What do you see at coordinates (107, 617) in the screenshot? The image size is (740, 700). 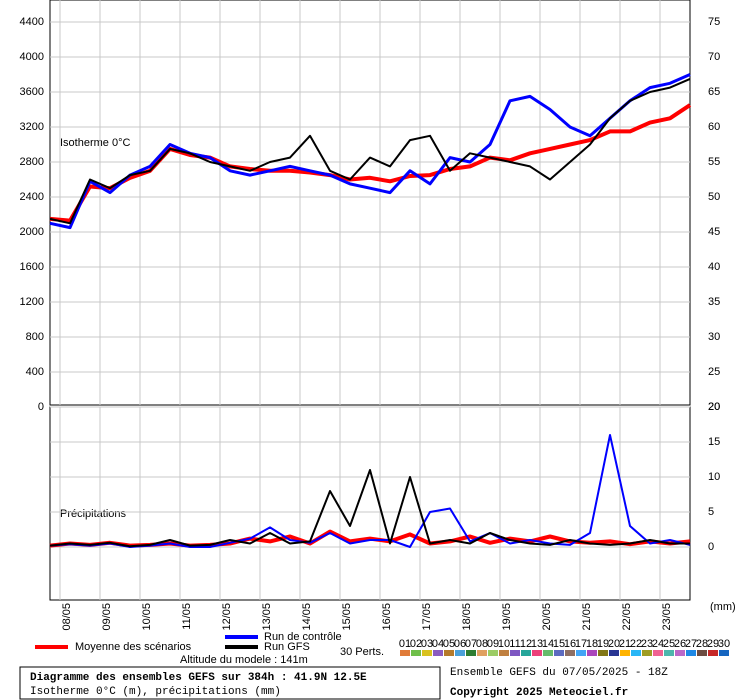 I see `x-tick-label: 09/05` at bounding box center [107, 617].